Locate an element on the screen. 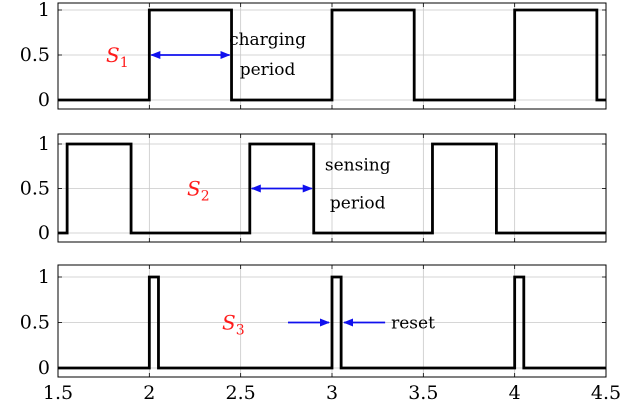 The height and width of the screenshot is (410, 639). x-tick-label: 4 is located at coordinates (515, 393).